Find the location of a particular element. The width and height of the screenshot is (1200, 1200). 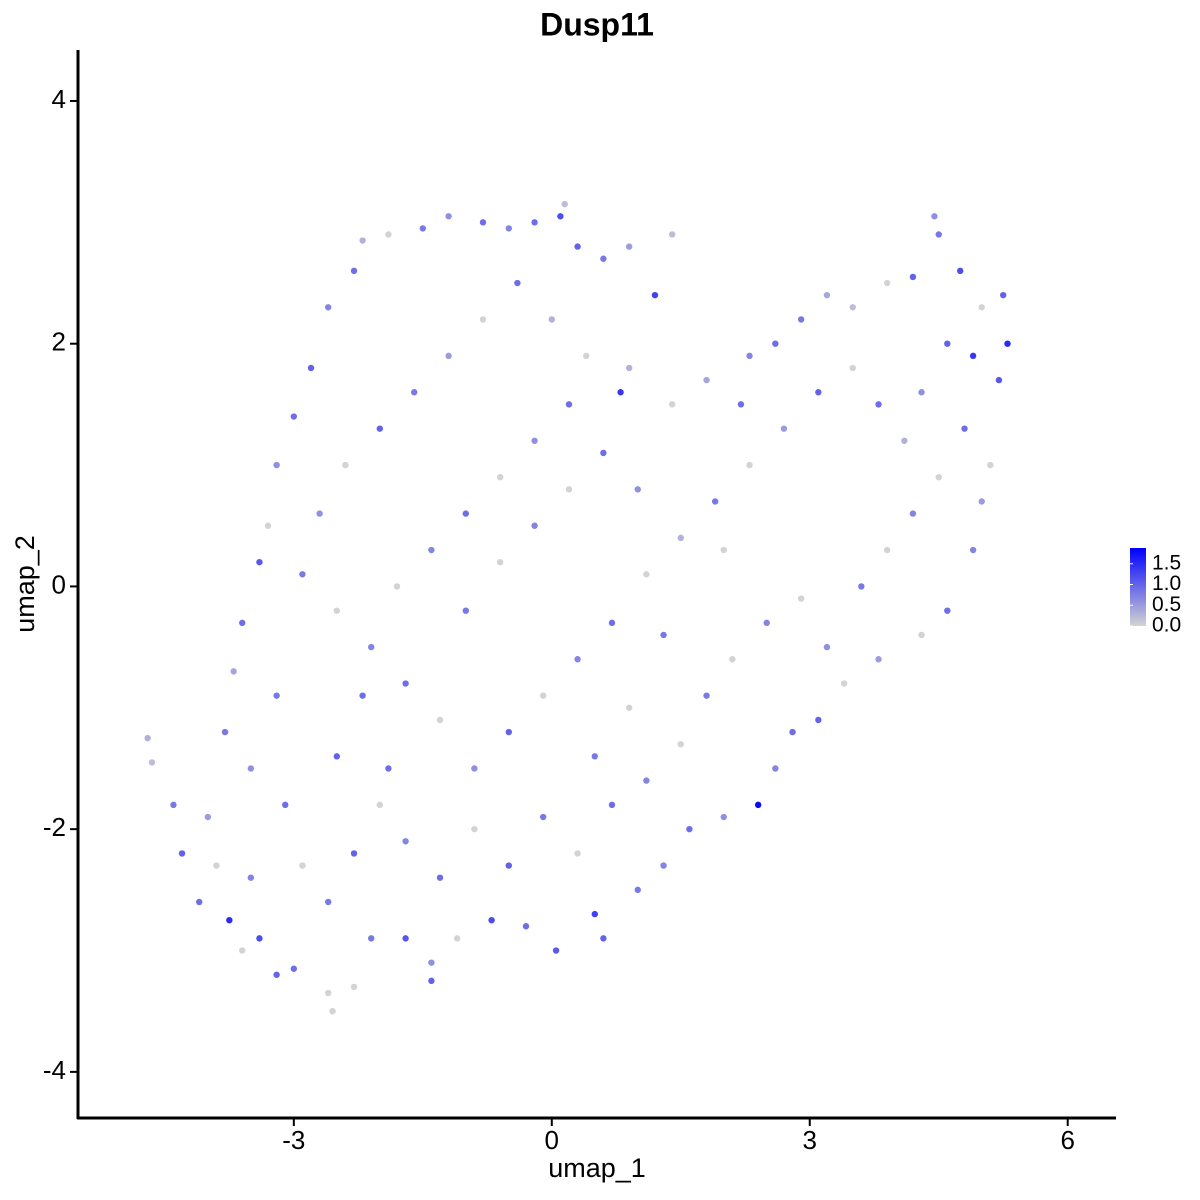

x-tick-label: 0 is located at coordinates (552, 1140).